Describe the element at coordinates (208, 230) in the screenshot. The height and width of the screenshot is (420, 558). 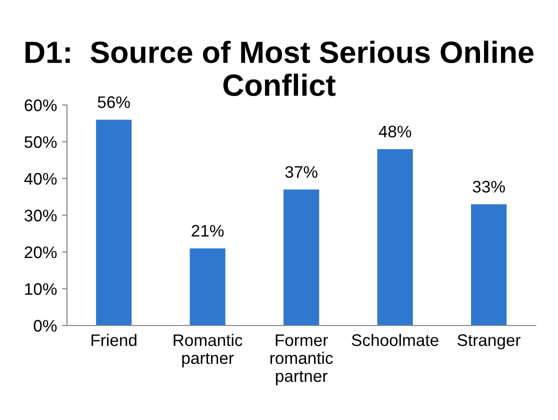
I see `data-label: 21%` at that location.